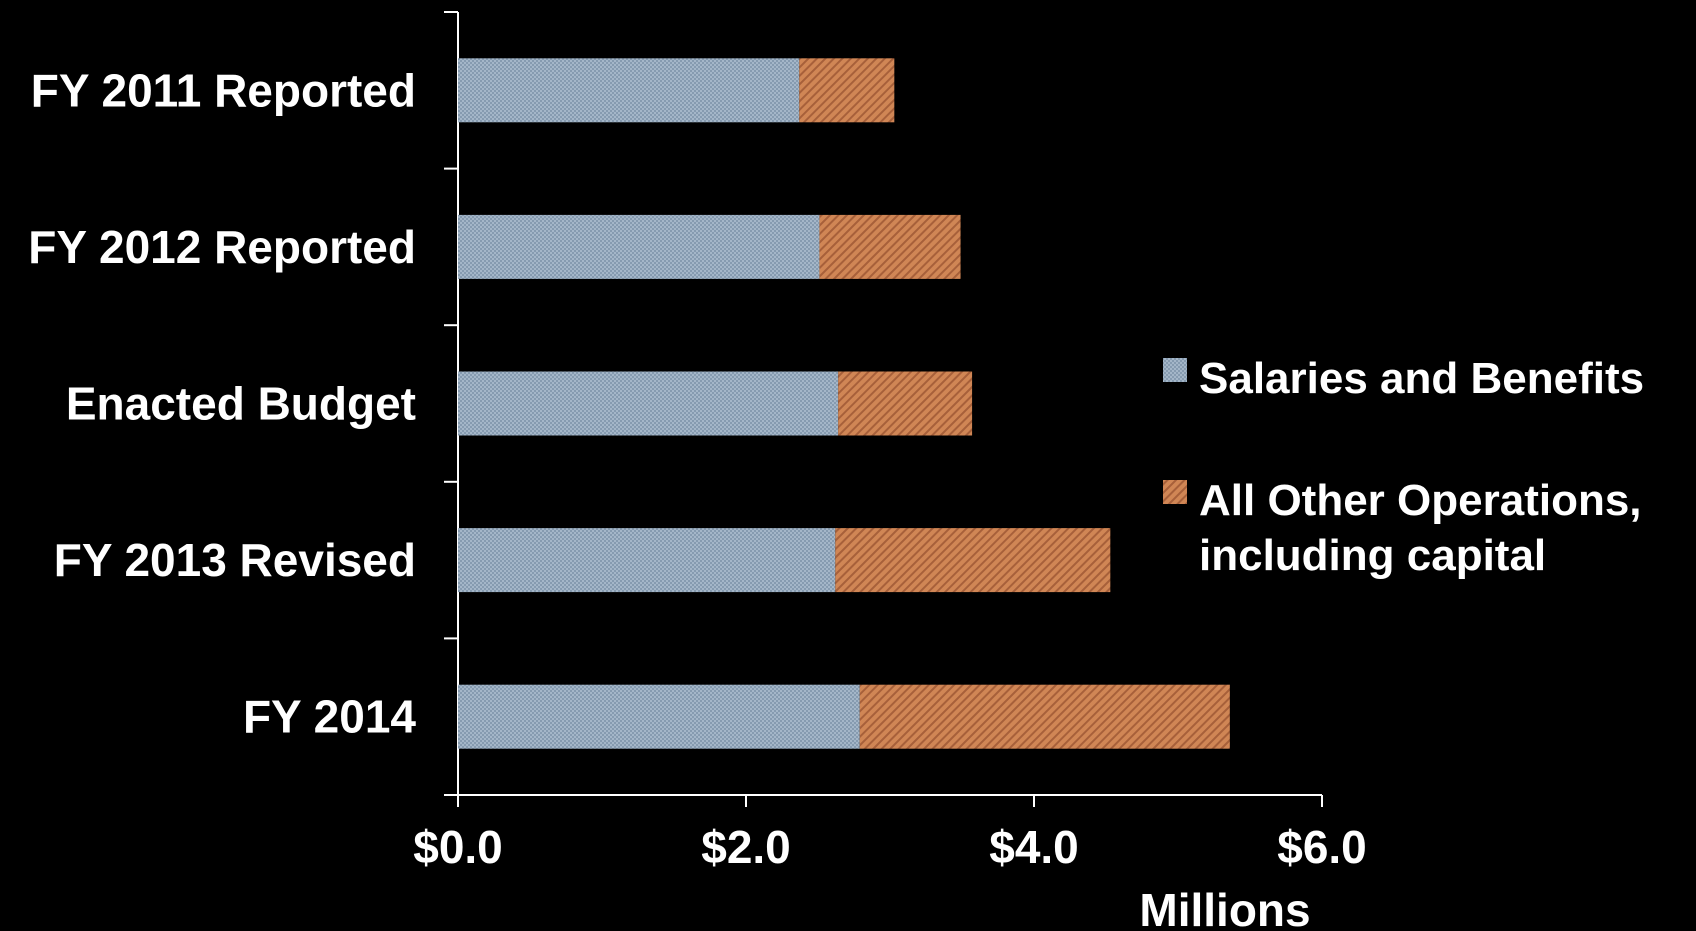 This screenshot has height=931, width=1696. Describe the element at coordinates (241, 404) in the screenshot. I see `category-label: Enacted Budget` at that location.